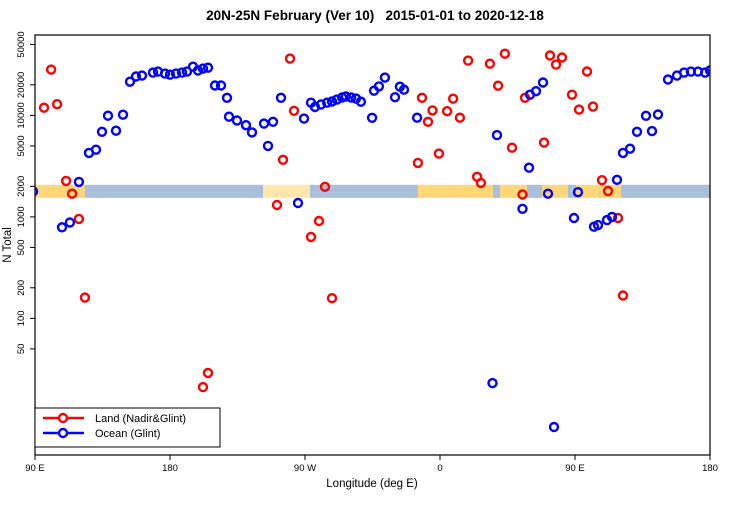 The image size is (750, 505). I want to click on y-tick-label: 5000, so click(21, 145).